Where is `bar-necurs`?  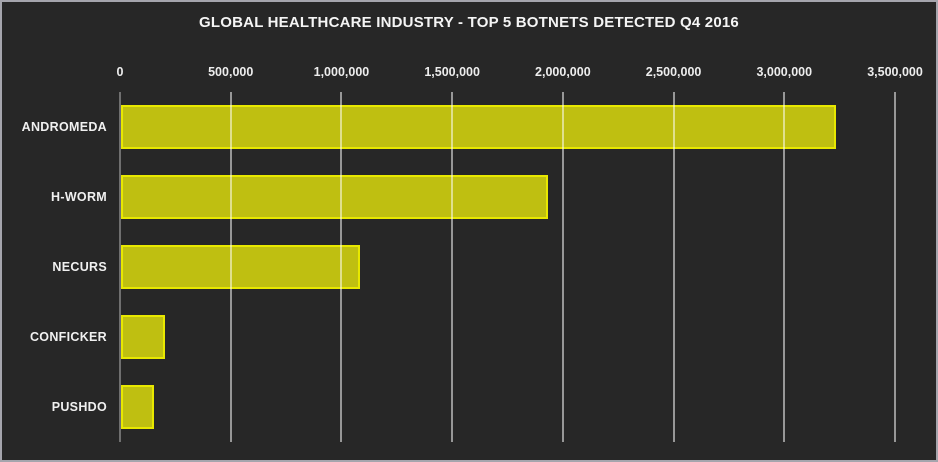
bar-necurs is located at coordinates (241, 267).